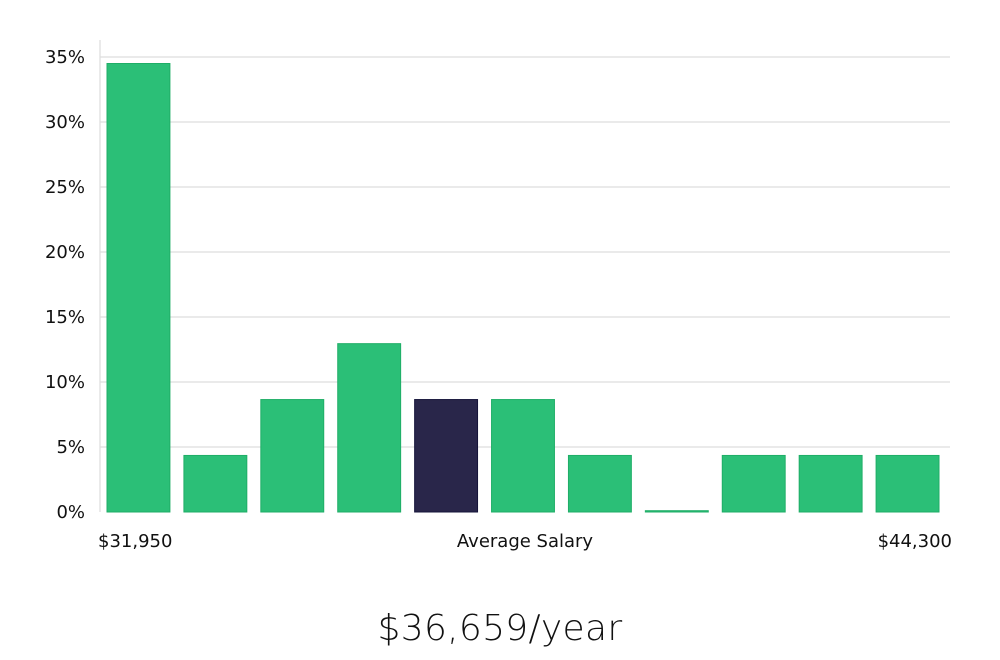 The image size is (1000, 660). I want to click on x-axis-max-label: $44,300, so click(915, 541).